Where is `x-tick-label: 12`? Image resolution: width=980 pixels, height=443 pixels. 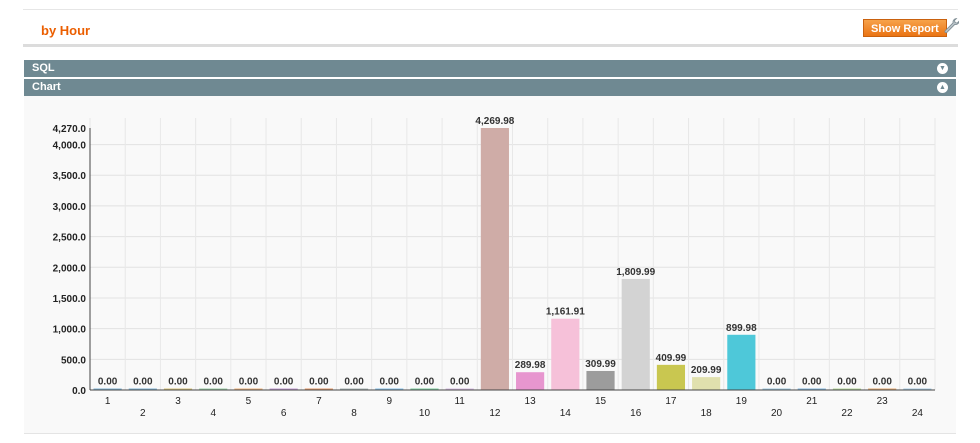 x-tick-label: 12 is located at coordinates (495, 413).